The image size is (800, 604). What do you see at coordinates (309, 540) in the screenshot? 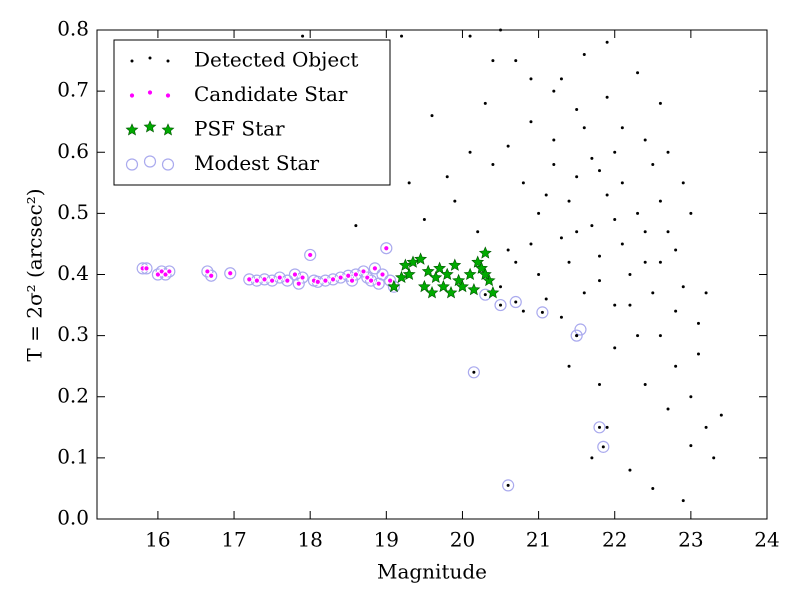
I see `x-tick-label: 18` at bounding box center [309, 540].